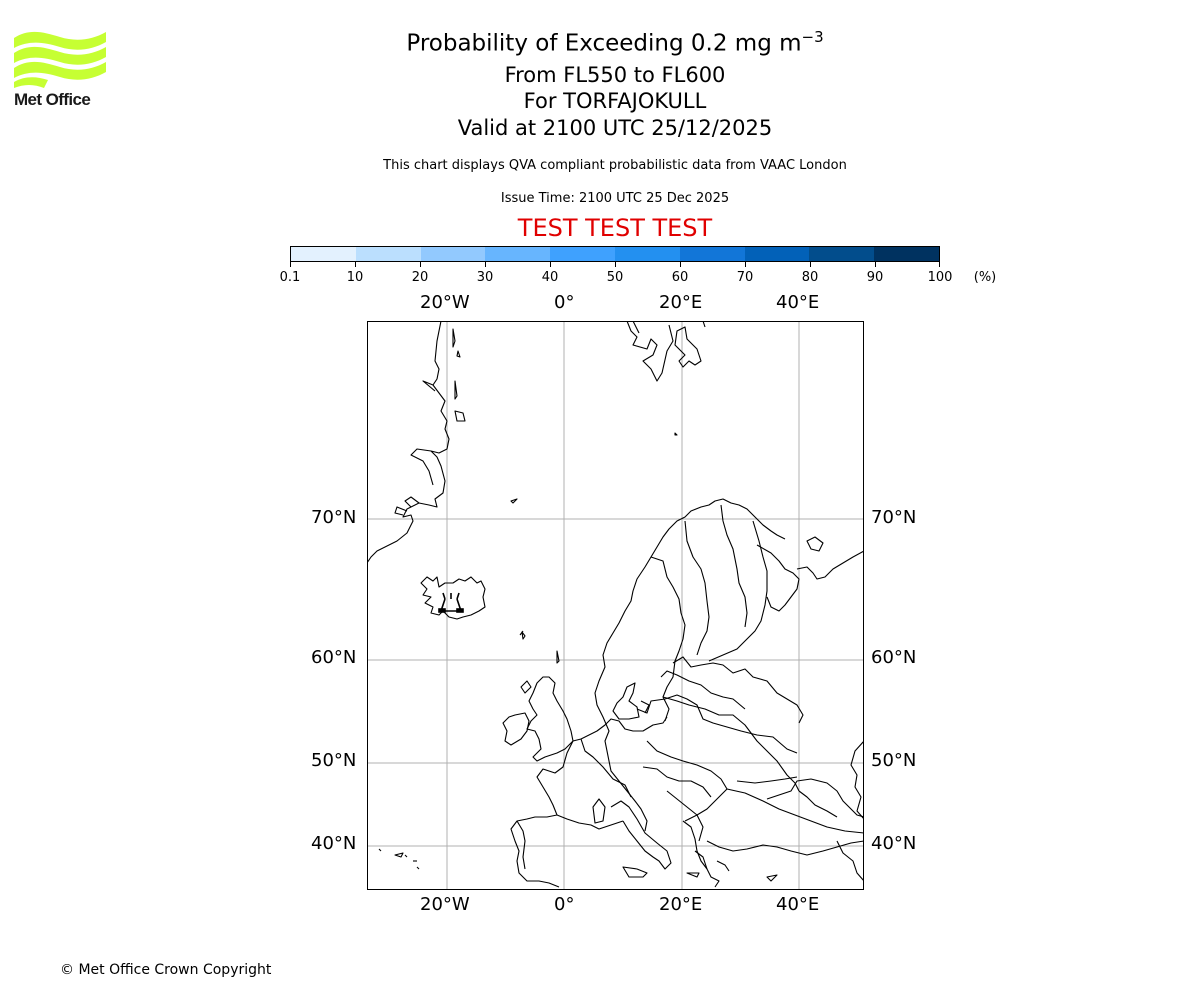  Describe the element at coordinates (894, 657) in the screenshot. I see `lat-label-right: 60°N` at that location.